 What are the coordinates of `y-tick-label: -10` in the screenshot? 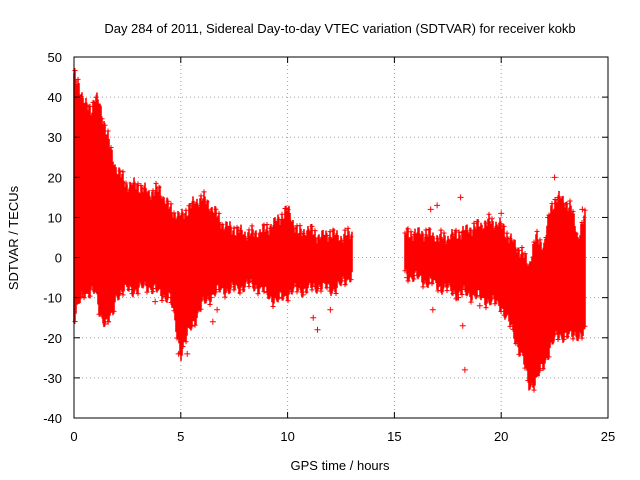 It's located at (52, 298).